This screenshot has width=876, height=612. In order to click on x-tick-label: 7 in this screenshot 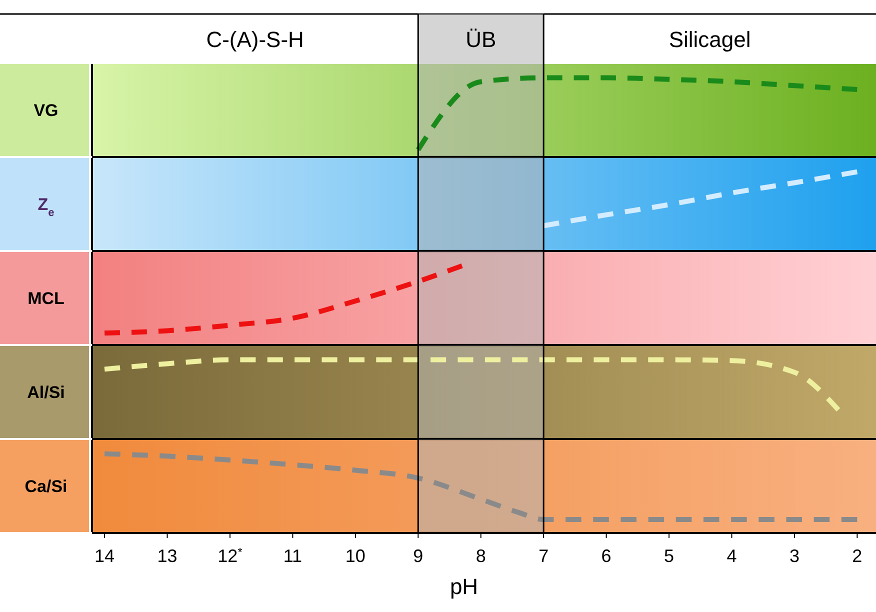, I will do `click(543, 556)`.